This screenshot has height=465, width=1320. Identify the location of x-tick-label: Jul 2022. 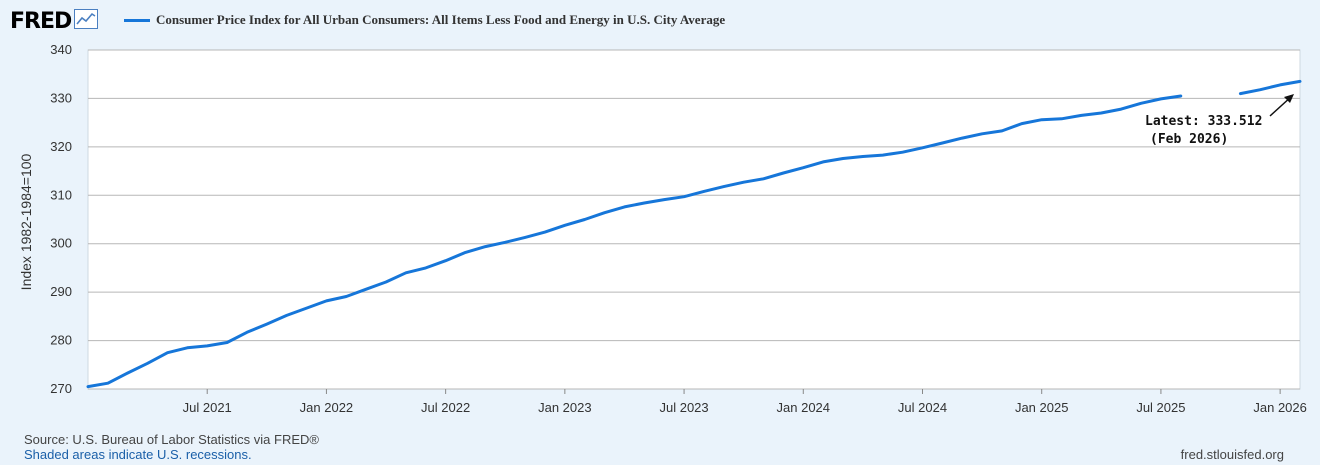
(445, 407).